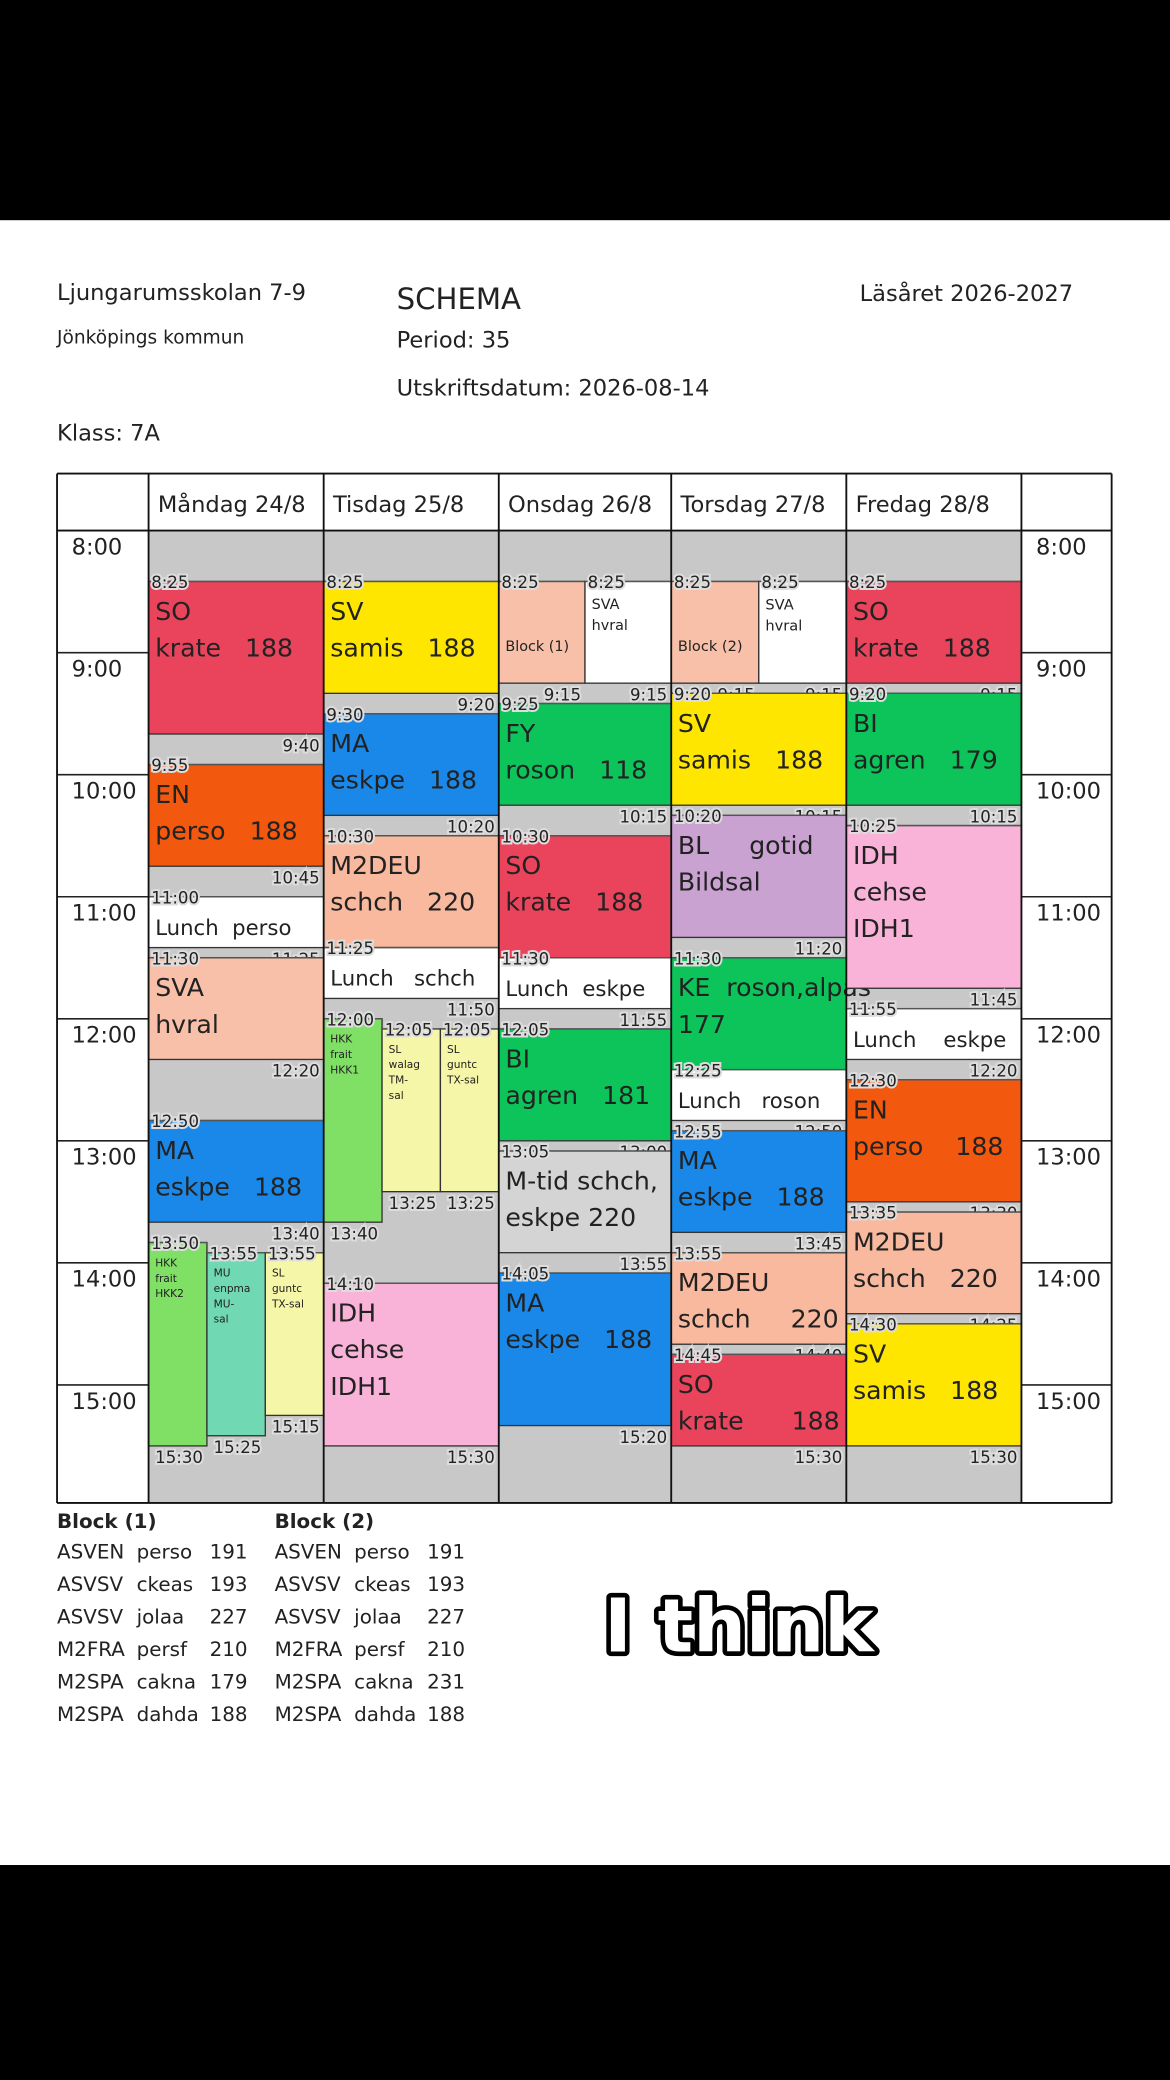 The width and height of the screenshot is (1170, 2080). I want to click on block-cell: M2FRA, so click(309, 1649).